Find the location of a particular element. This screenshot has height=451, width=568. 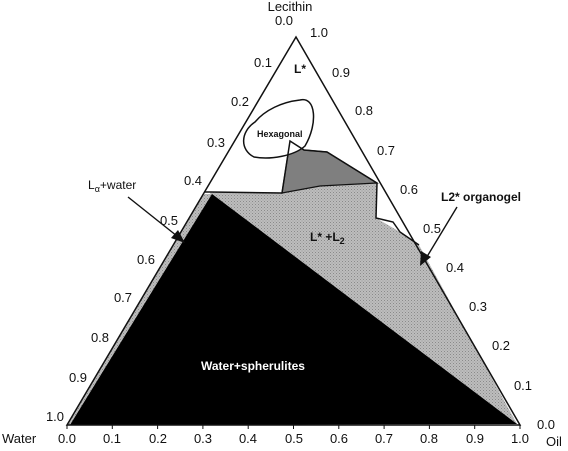

callout-lalpha-sub: α is located at coordinates (97, 189).